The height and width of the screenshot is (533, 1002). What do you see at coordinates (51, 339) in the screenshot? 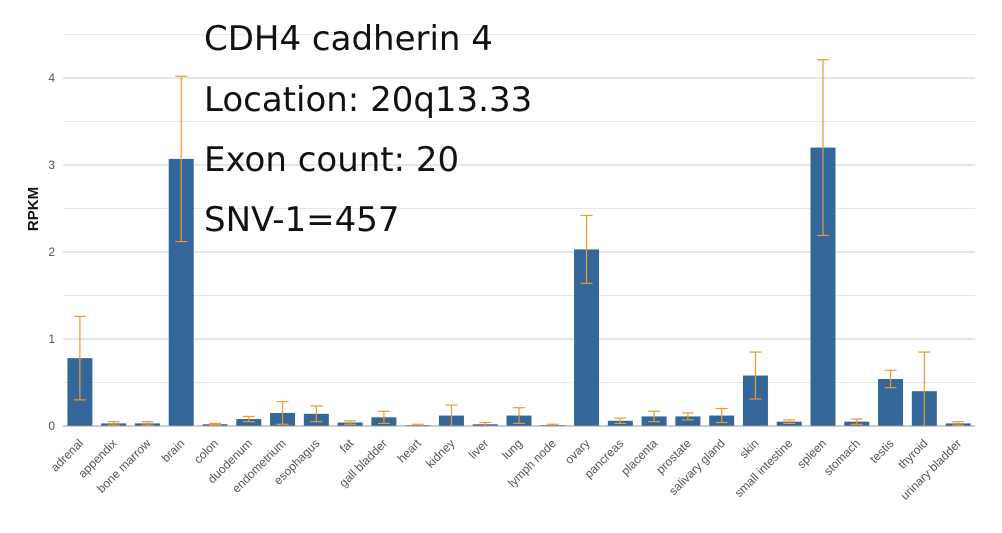
I see `y-tick-label: 1` at bounding box center [51, 339].